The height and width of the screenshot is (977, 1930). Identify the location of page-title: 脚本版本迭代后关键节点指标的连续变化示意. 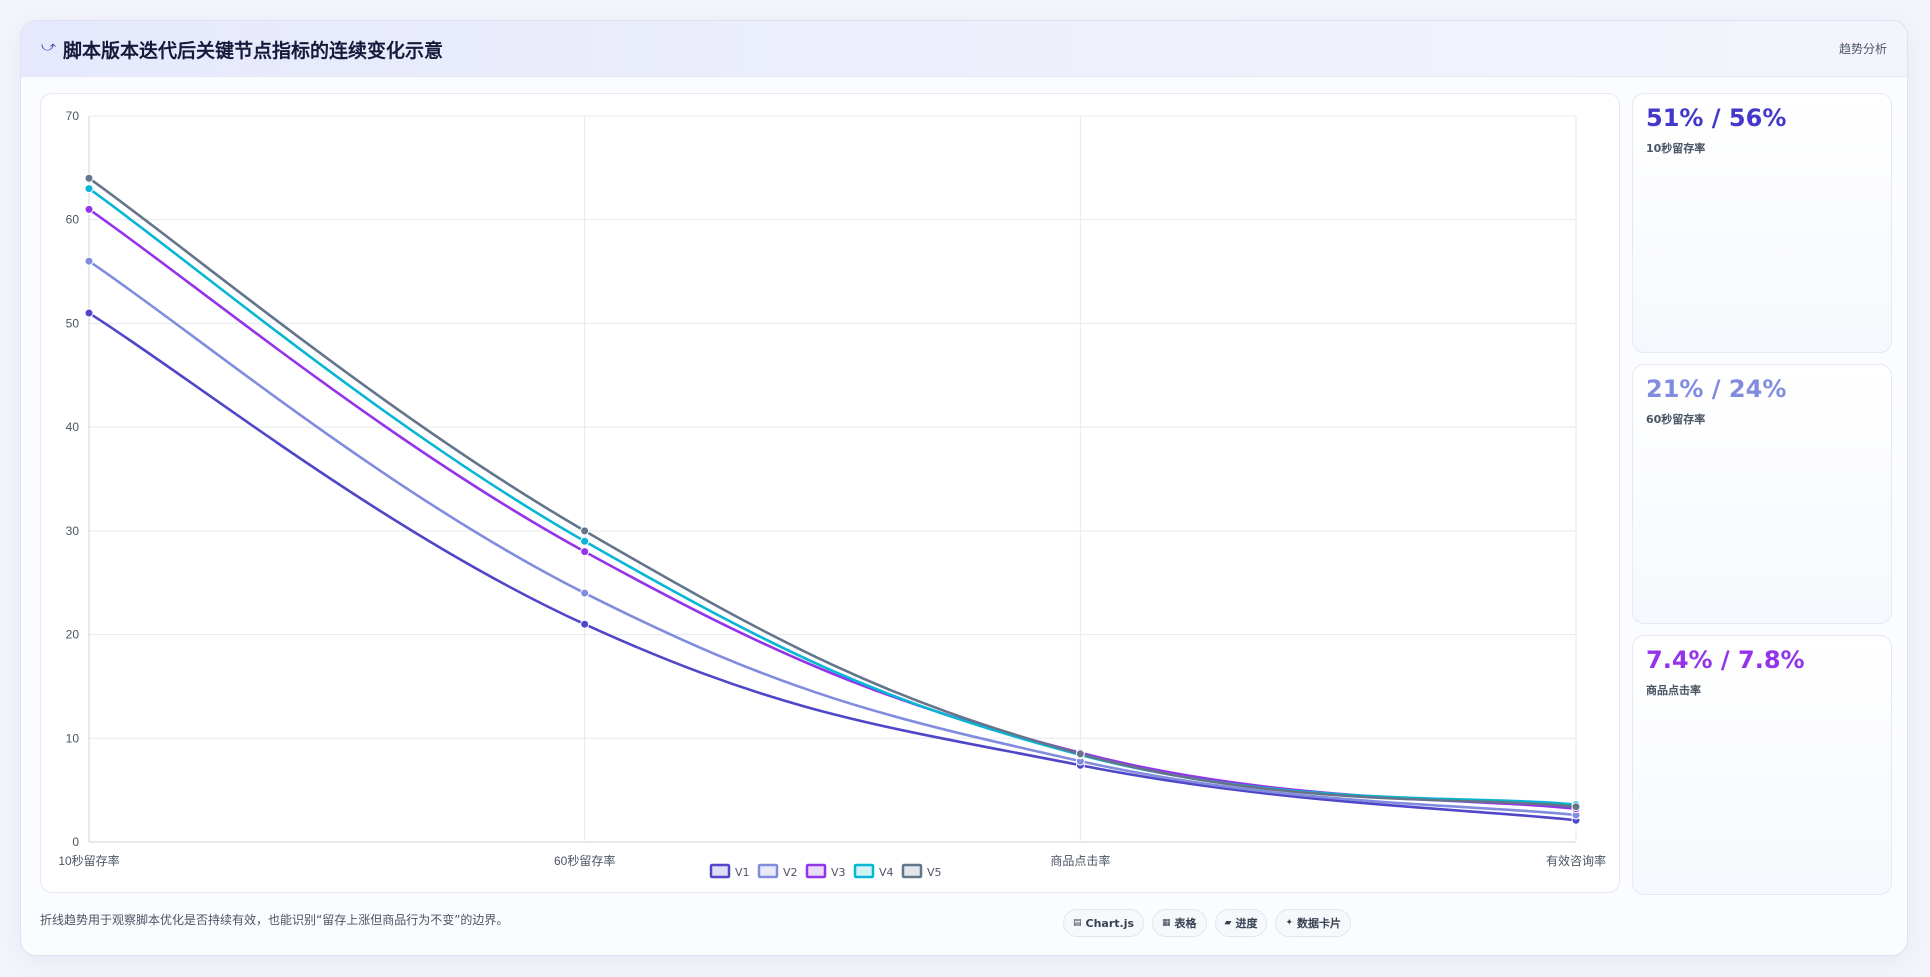
(253, 51).